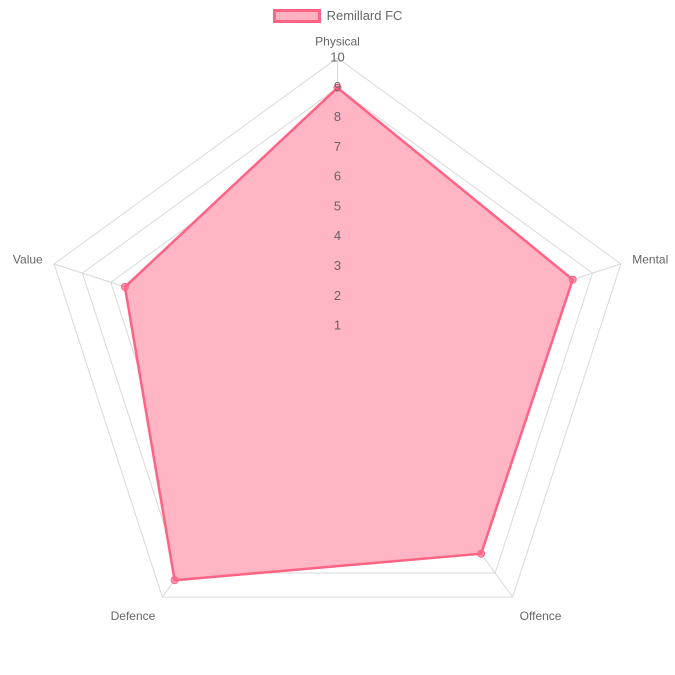 The width and height of the screenshot is (675, 675). Describe the element at coordinates (296, 15) in the screenshot. I see `legend-swatch` at that location.